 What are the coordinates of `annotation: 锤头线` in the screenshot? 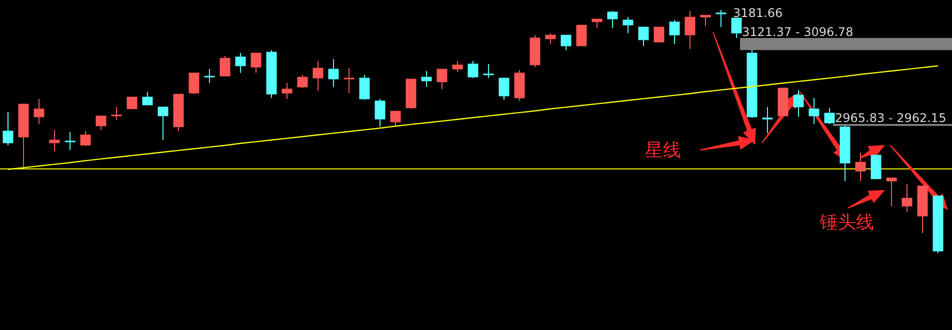 It's located at (846, 222).